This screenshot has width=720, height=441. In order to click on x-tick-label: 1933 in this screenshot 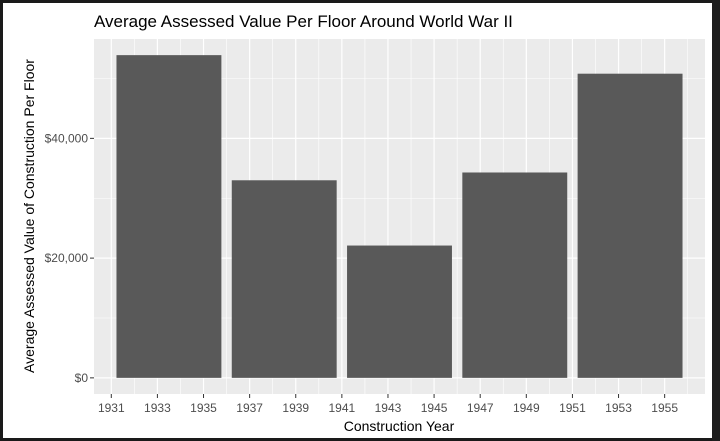, I will do `click(157, 408)`.